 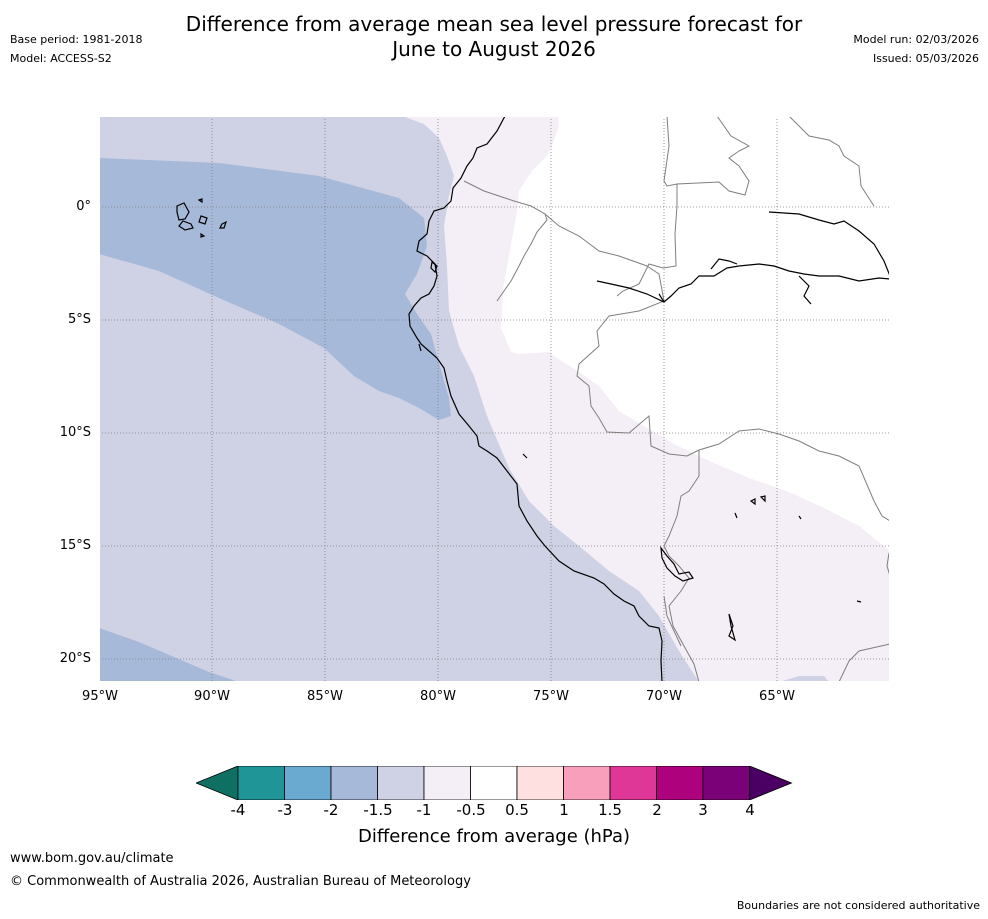 What do you see at coordinates (202, 218) in the screenshot?
I see `galapagos-islands` at bounding box center [202, 218].